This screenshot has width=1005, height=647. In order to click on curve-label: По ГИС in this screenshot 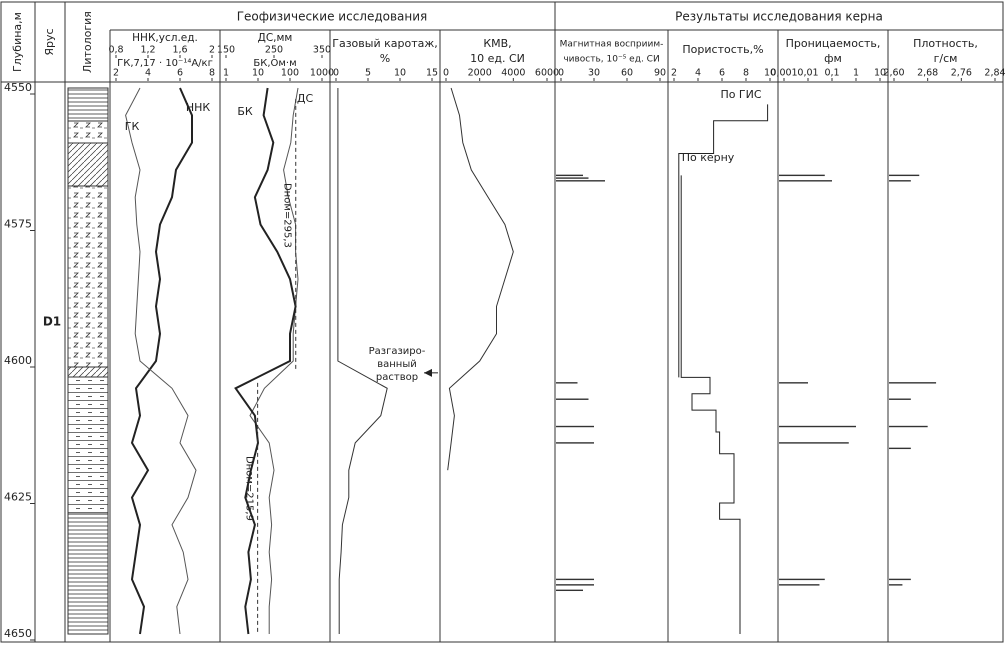, I will do `click(740, 94)`.